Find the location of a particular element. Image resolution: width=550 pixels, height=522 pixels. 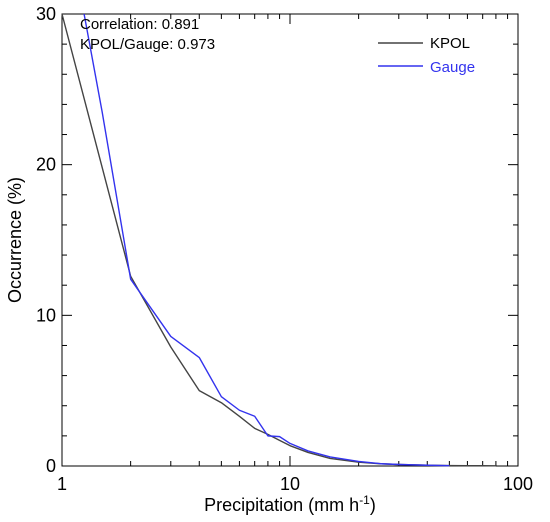

x-axis-title-close: ) is located at coordinates (373, 505).